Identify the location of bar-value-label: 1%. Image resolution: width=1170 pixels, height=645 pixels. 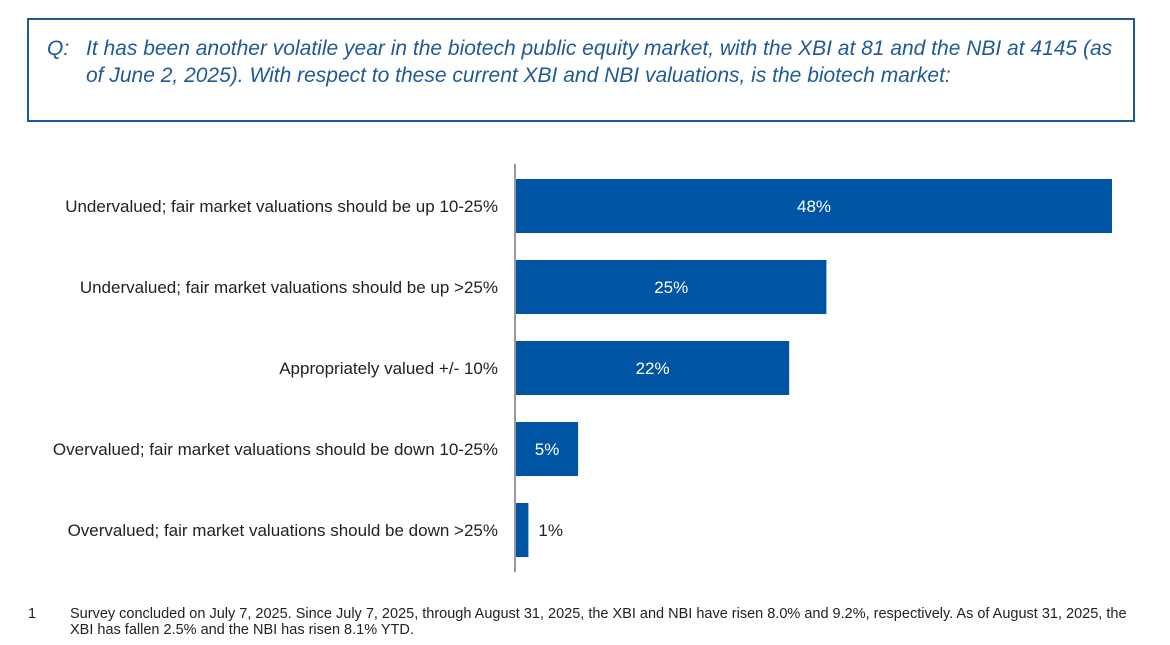
(550, 530).